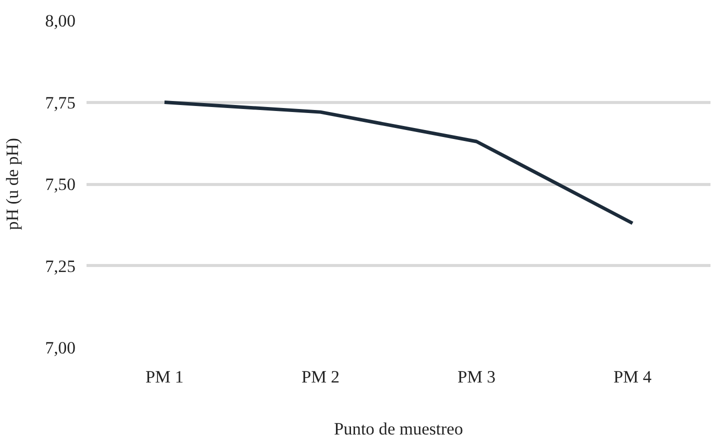 This screenshot has width=720, height=441. What do you see at coordinates (60, 102) in the screenshot?
I see `y-tick-label: 7,75` at bounding box center [60, 102].